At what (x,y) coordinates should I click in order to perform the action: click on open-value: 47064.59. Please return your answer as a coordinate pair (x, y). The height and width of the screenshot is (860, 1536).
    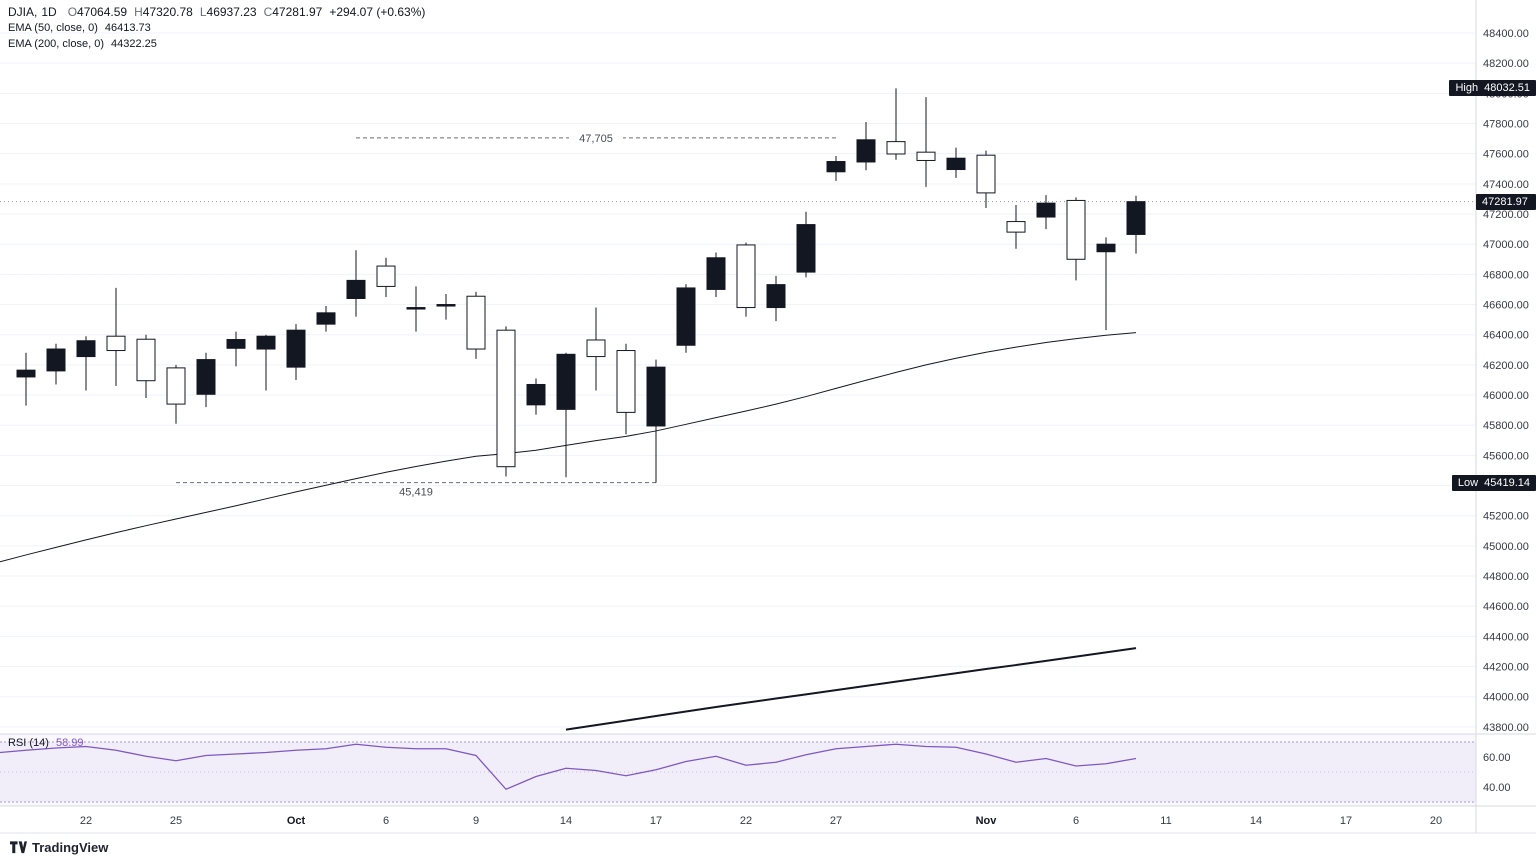
    Looking at the image, I should click on (102, 12).